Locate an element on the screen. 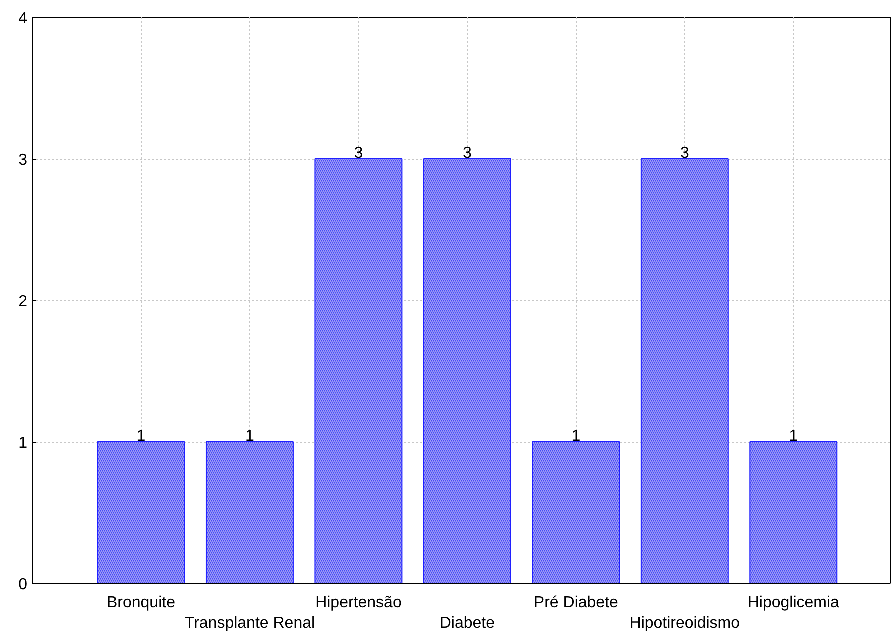 The height and width of the screenshot is (634, 891). x-tick-label: Bronquite is located at coordinates (141, 603).